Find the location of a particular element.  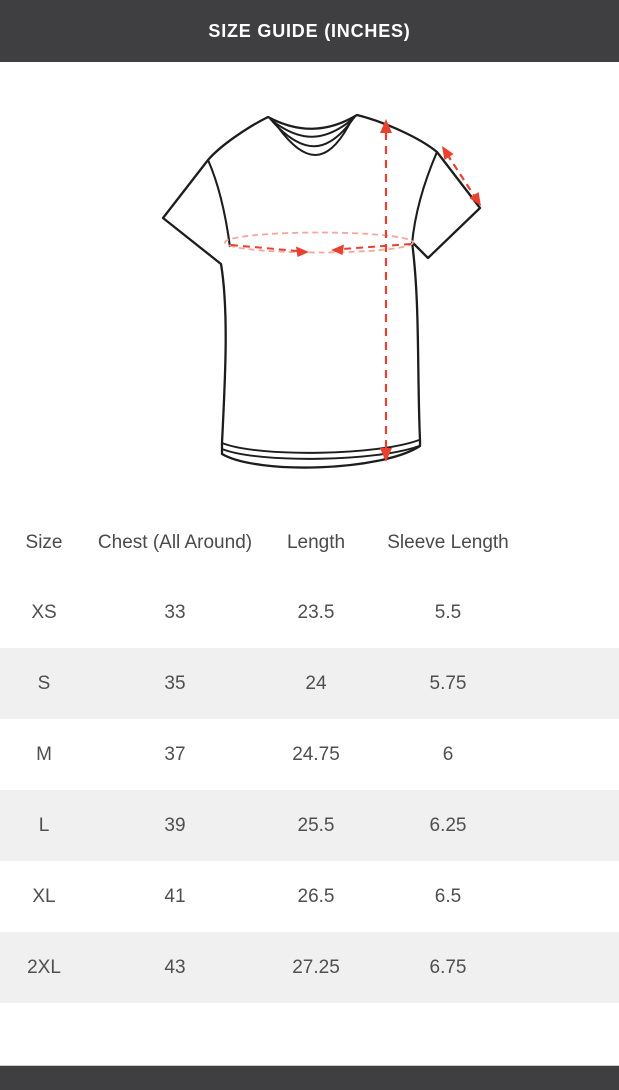

size-label: L is located at coordinates (44, 825).